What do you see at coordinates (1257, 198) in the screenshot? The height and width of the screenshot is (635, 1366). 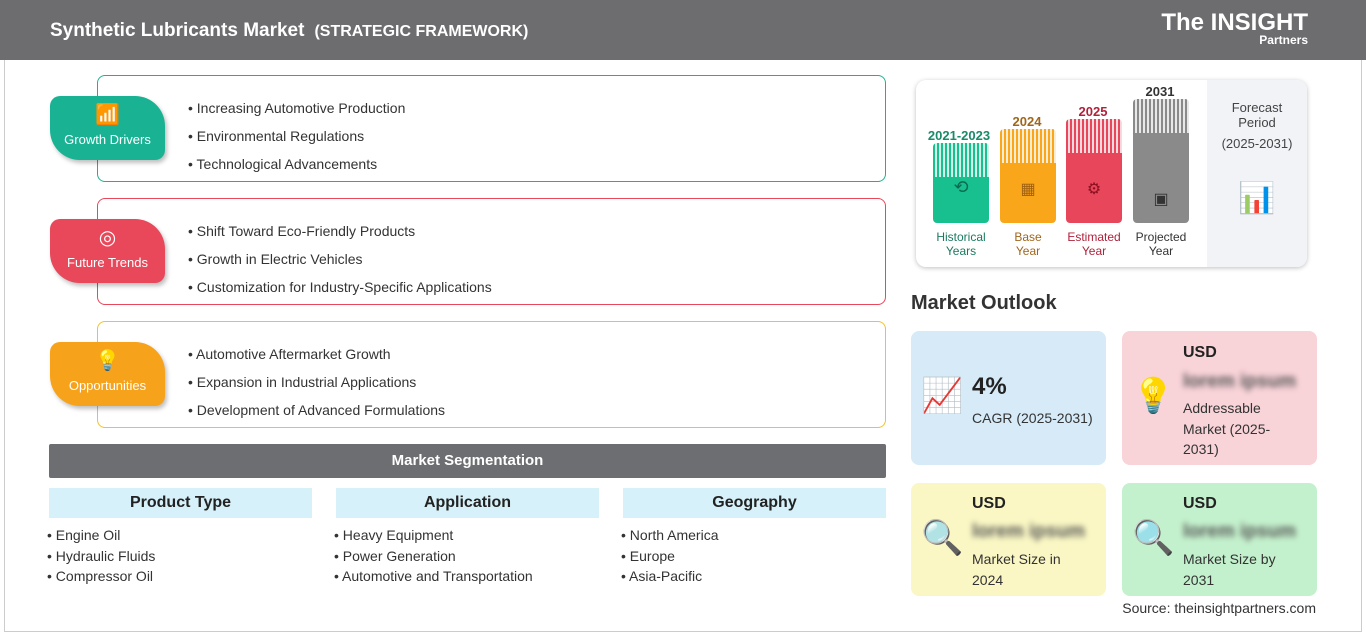 I see `analytics-illustration-icon: 📊` at bounding box center [1257, 198].